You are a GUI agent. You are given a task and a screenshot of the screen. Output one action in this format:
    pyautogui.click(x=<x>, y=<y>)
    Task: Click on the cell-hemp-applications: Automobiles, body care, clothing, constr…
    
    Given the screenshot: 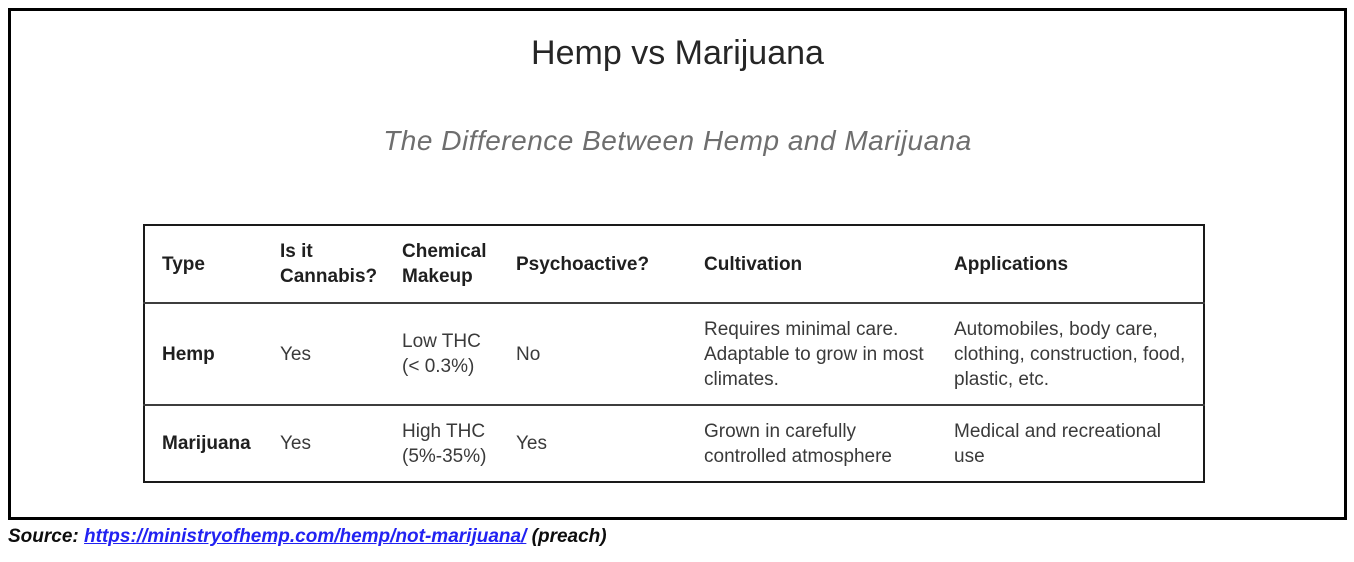 What is the action you would take?
    pyautogui.click(x=1070, y=354)
    